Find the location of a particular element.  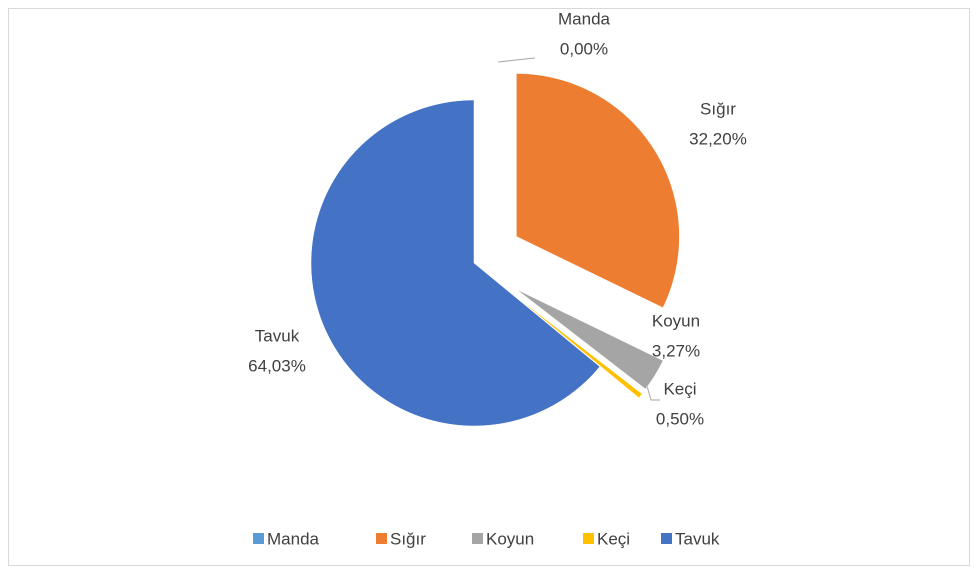

data-label-name: Tavuk is located at coordinates (277, 335).